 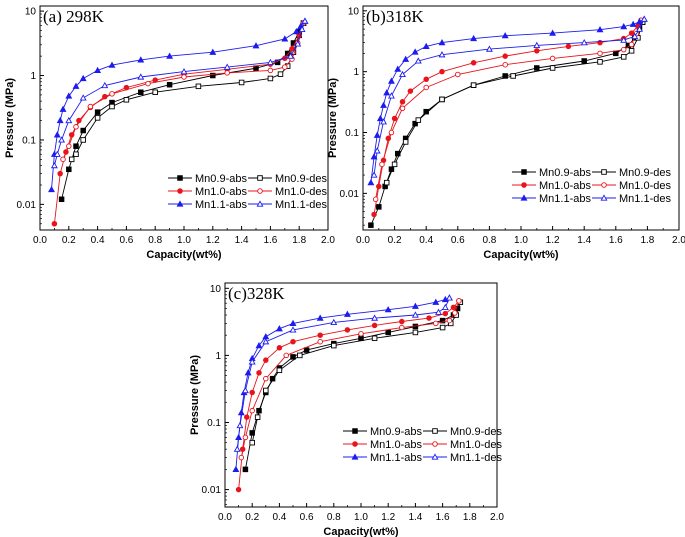 I want to click on legend-label: Mn1.1-abs, so click(x=565, y=199).